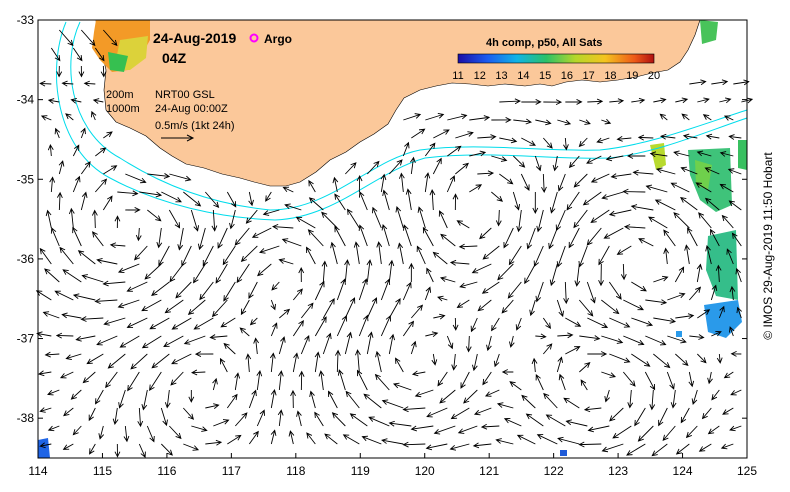  I want to click on credit-text: © IMOS 29-Aug-2019 11:50 Hobart, so click(768, 246).